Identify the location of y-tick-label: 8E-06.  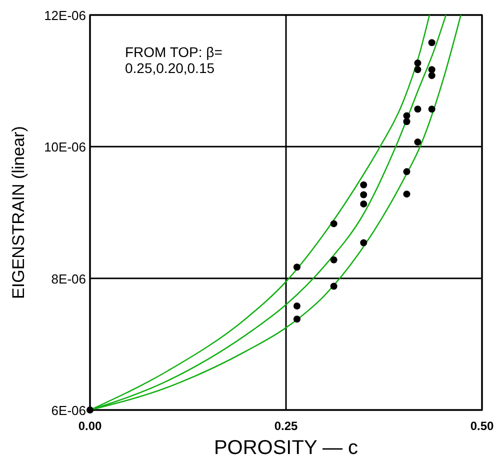
(68, 278).